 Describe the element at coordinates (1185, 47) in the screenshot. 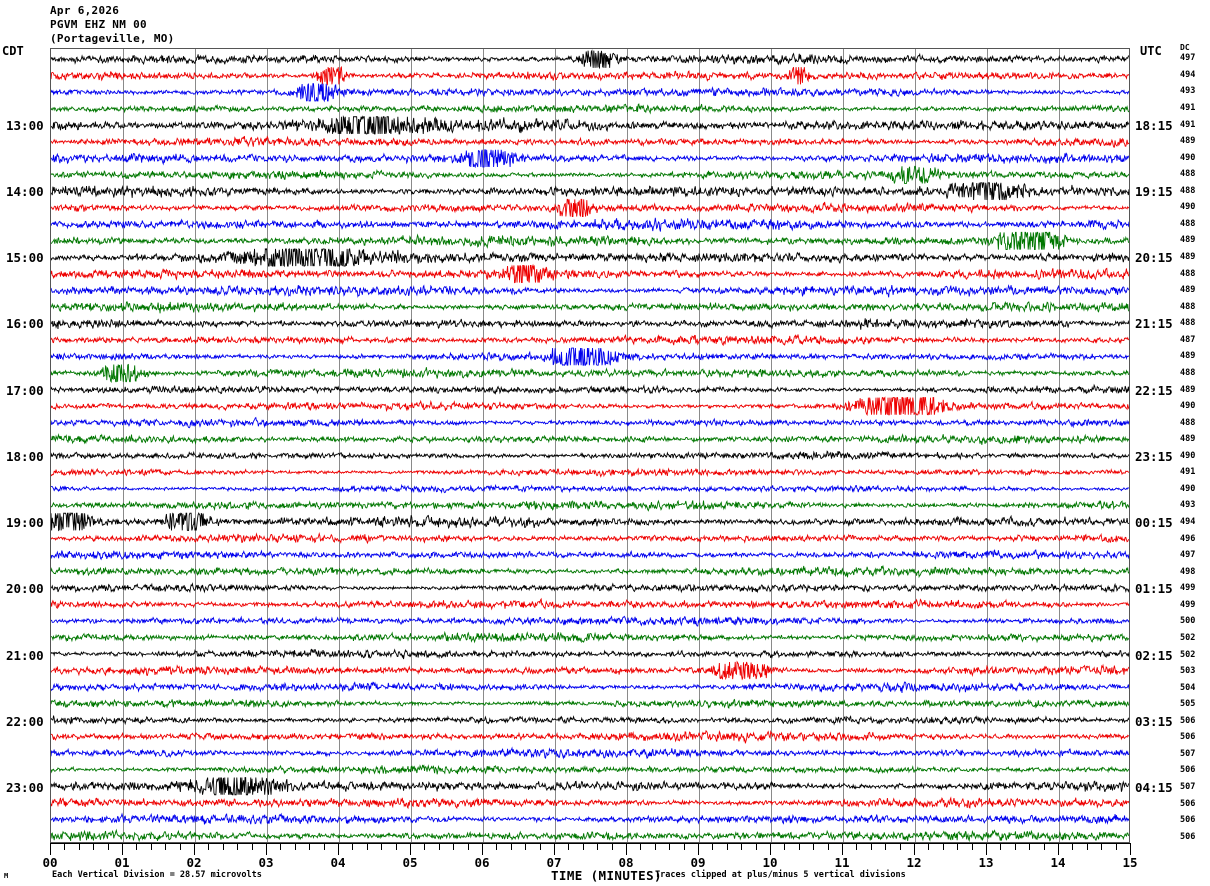

I see `dc-column-header: DC` at that location.